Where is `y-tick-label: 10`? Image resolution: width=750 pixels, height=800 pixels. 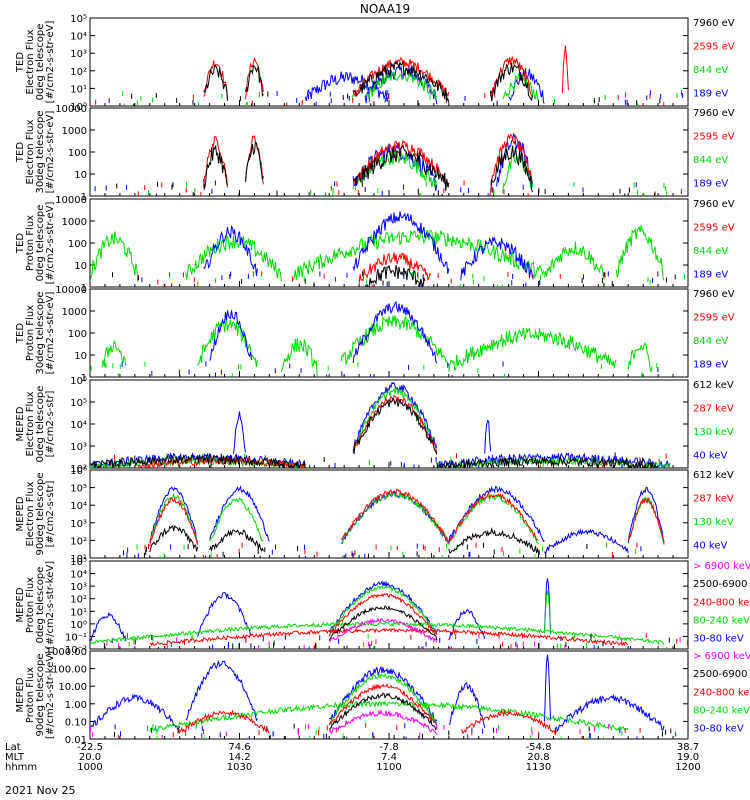
y-tick-label: 10 is located at coordinates (80, 356).